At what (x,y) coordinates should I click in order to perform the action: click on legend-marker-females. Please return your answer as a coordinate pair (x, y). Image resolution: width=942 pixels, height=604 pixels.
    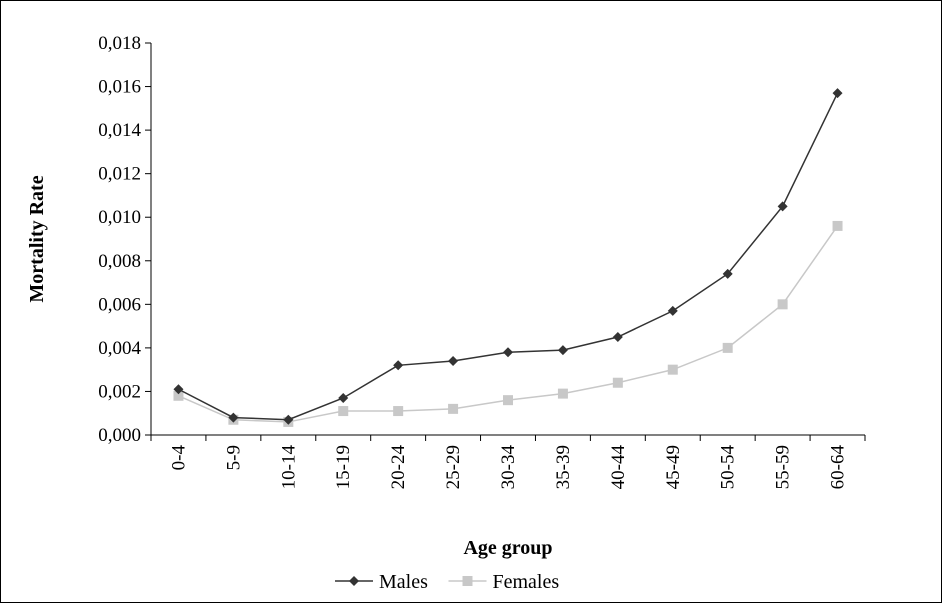
    Looking at the image, I should click on (467, 581).